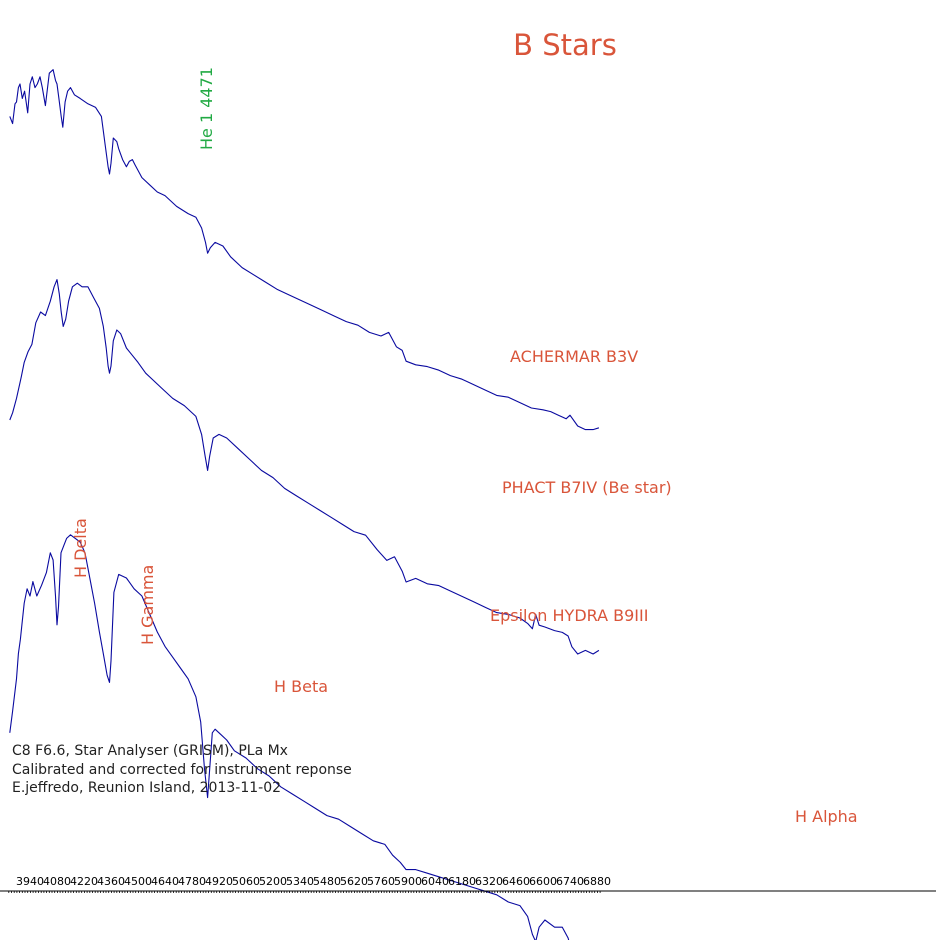  I want to click on x-tick-label: 3940, so click(30, 881).